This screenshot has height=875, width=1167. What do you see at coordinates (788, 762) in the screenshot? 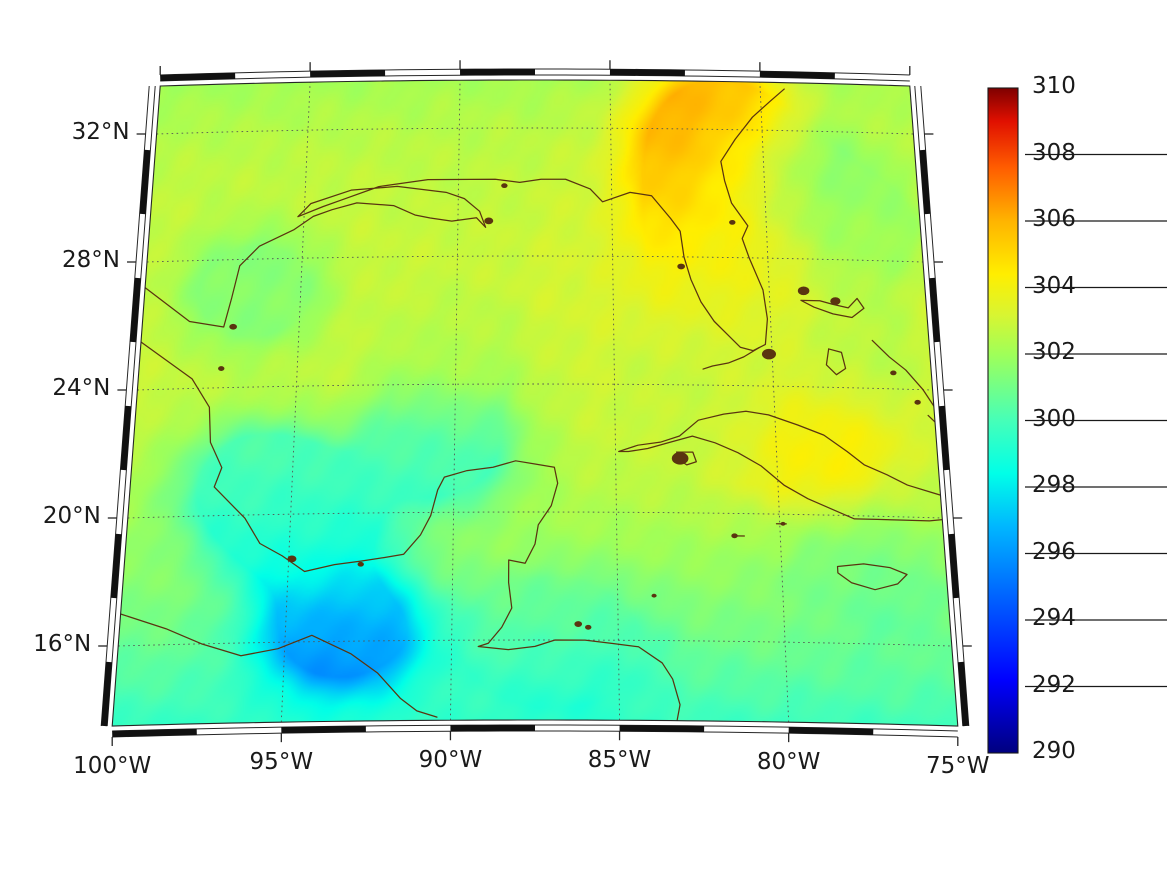
I see `lon-tick-label-80: 80°W` at bounding box center [788, 762].